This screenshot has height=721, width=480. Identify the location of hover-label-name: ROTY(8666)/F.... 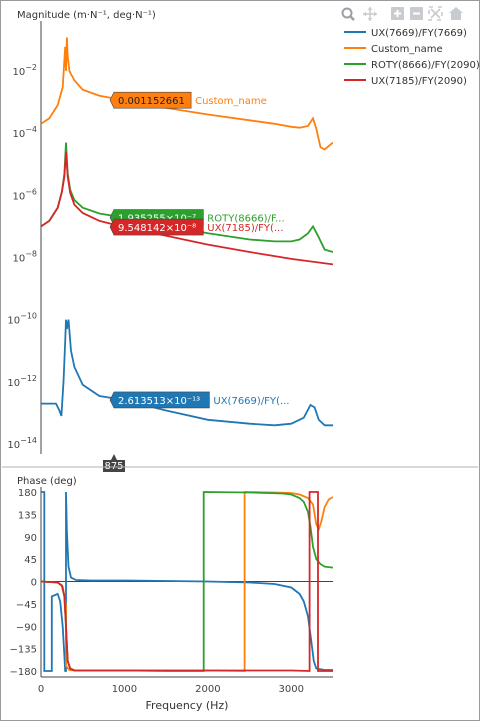
(245, 219).